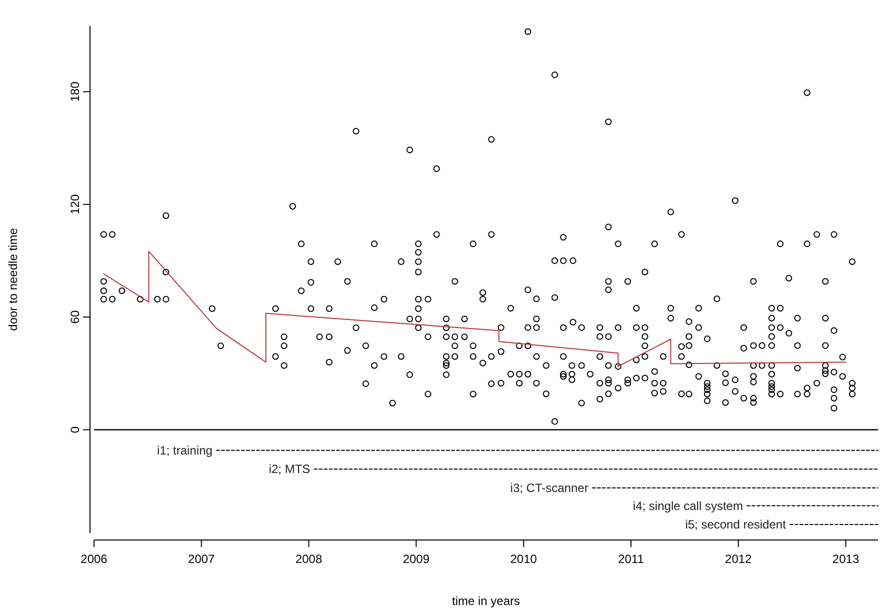  Describe the element at coordinates (202, 559) in the screenshot. I see `x-tick-label: 2007` at that location.